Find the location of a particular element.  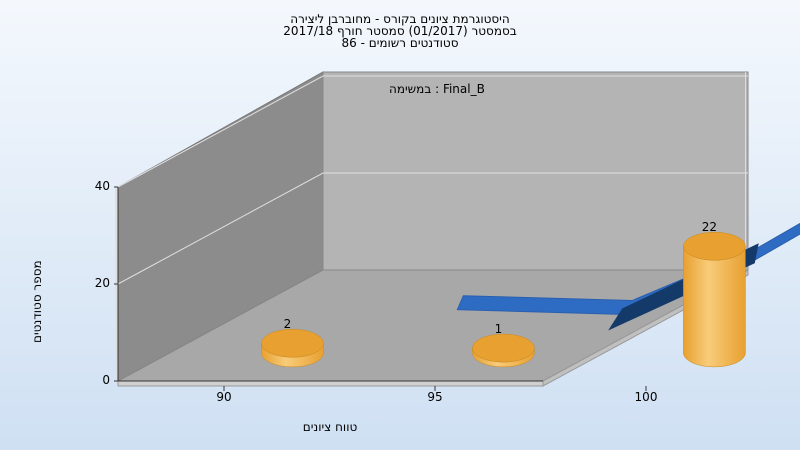

y-tick-label: 0 is located at coordinates (106, 380).